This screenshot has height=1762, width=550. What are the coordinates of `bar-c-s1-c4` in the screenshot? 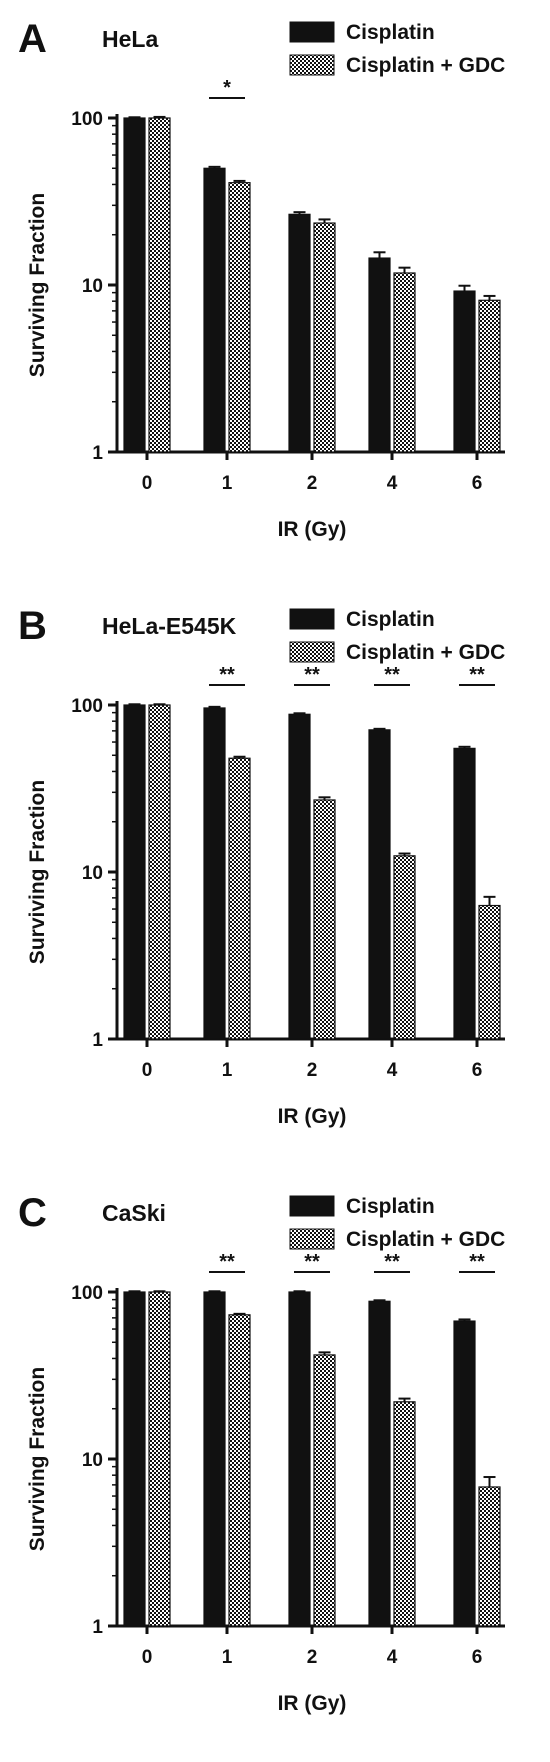 It's located at (489, 1556).